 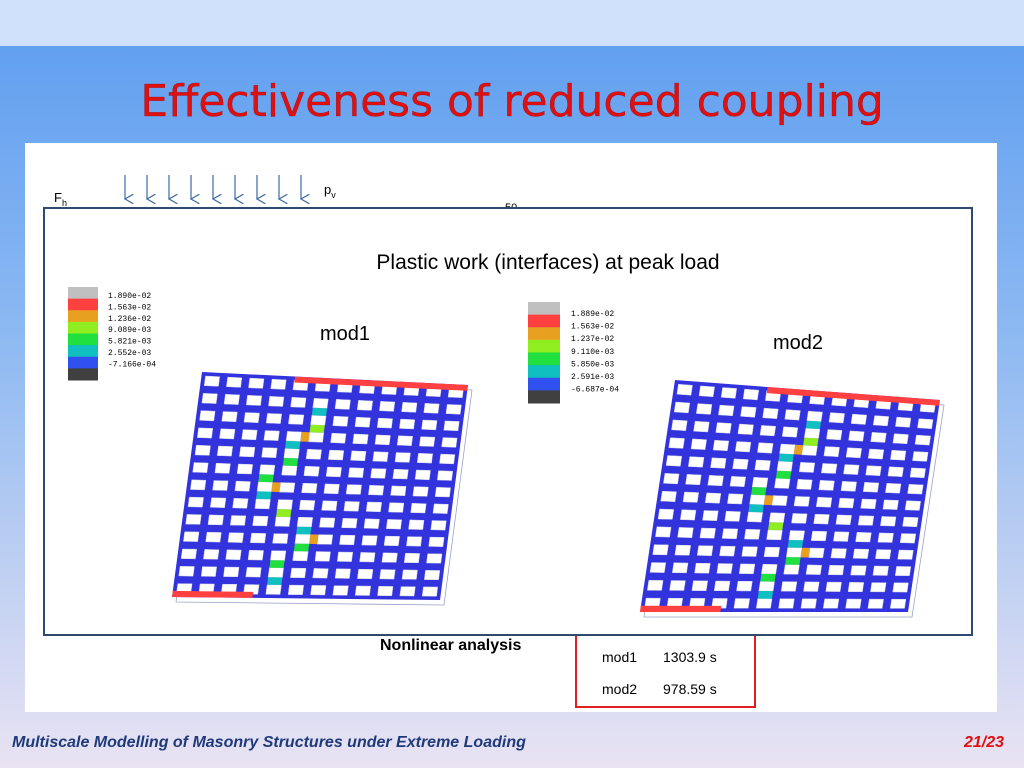 What do you see at coordinates (58, 197) in the screenshot?
I see `force-symbol: F` at bounding box center [58, 197].